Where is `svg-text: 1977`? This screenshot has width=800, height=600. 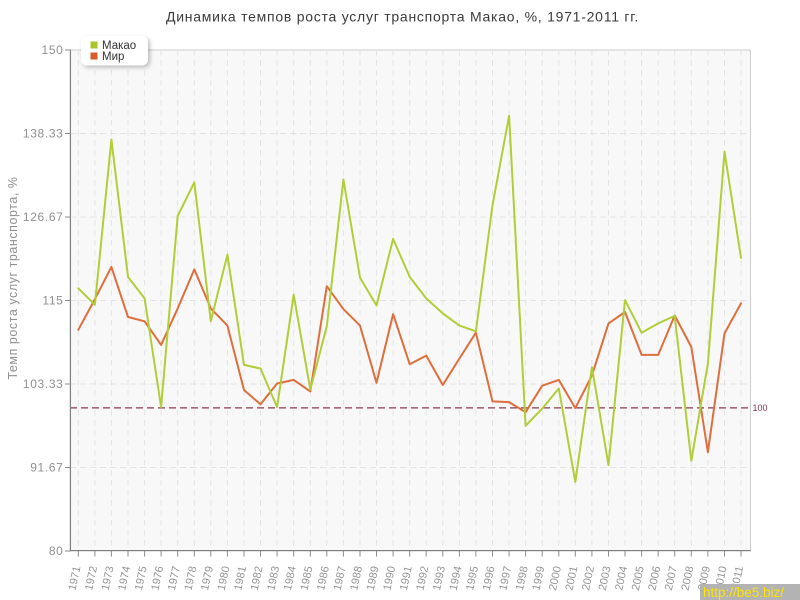
svg-text: 1977 is located at coordinates (174, 578).